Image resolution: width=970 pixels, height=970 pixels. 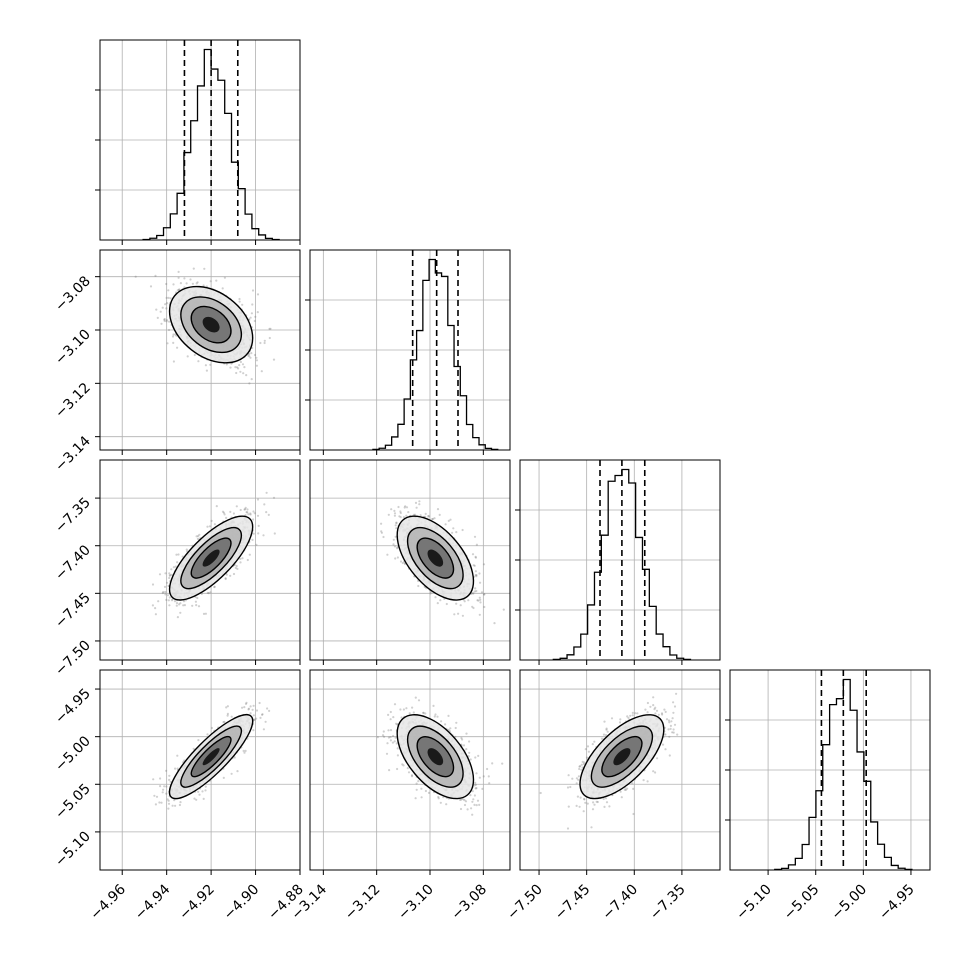 What do you see at coordinates (73, 563) in the screenshot?
I see `y-tick-label: −7.40` at bounding box center [73, 563].